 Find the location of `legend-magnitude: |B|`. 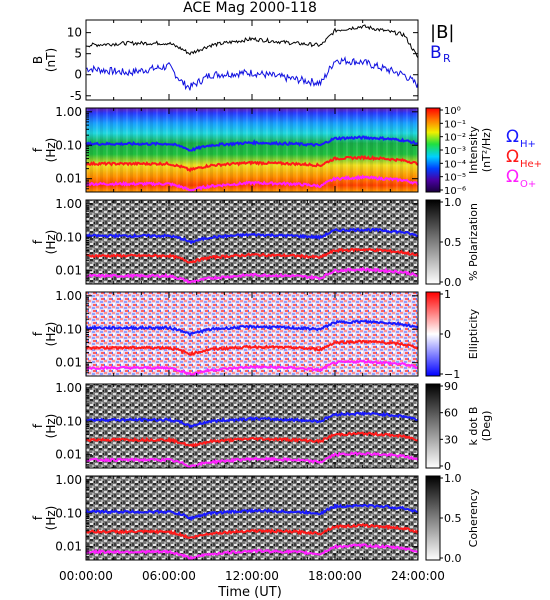

legend-magnitude: |B| is located at coordinates (442, 32).